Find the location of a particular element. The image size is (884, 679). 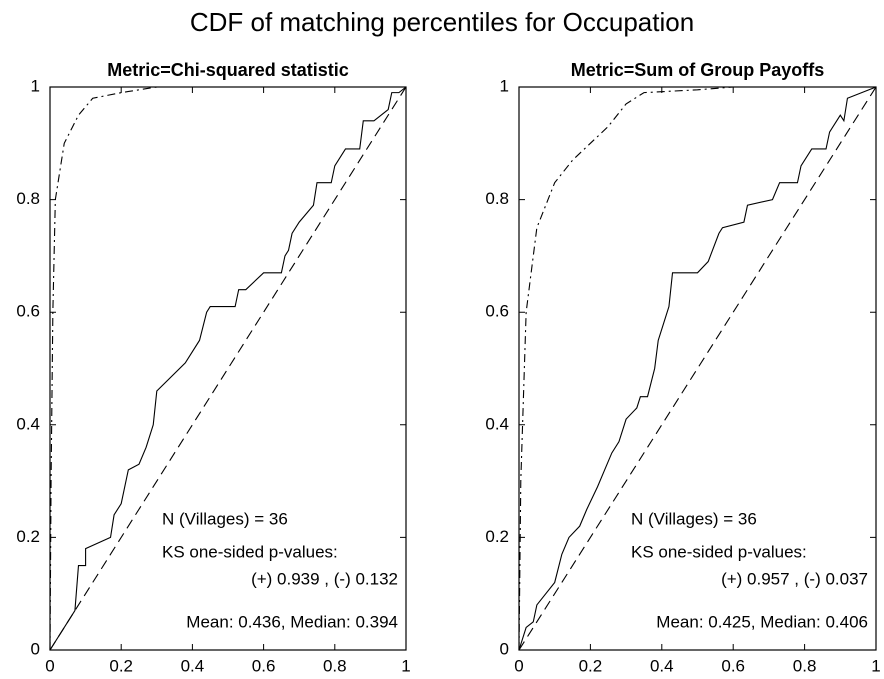

annotation: Mean: 0.425, Median: 0.406 is located at coordinates (762, 621).